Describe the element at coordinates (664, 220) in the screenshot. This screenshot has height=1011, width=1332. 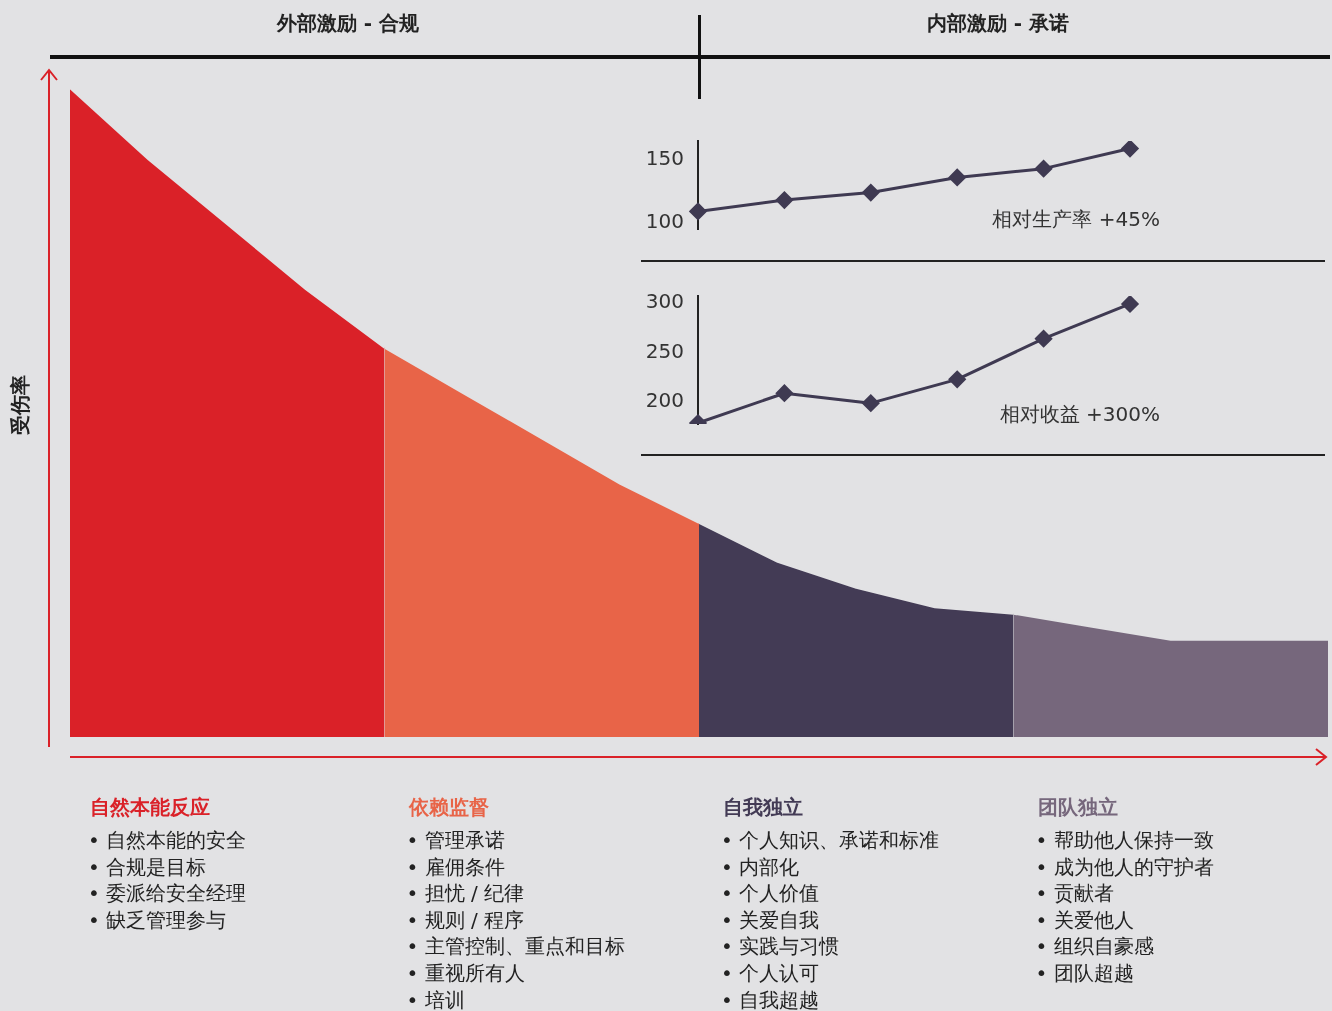
I see `y-tick-label: 100` at that location.